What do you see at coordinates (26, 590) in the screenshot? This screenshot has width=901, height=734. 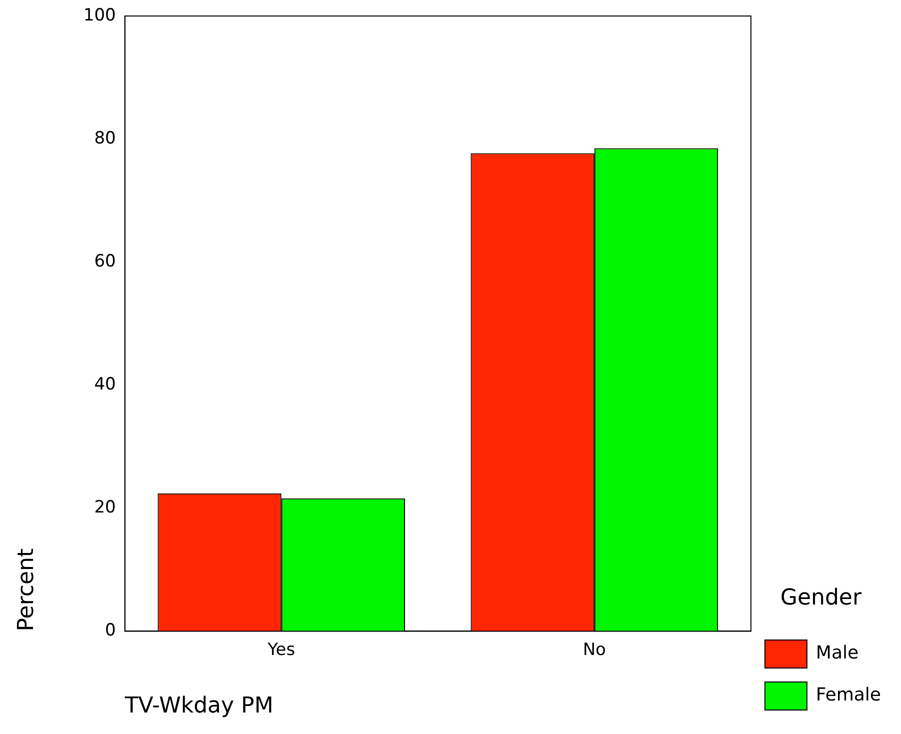 I see `y-axis-title: Percent` at bounding box center [26, 590].